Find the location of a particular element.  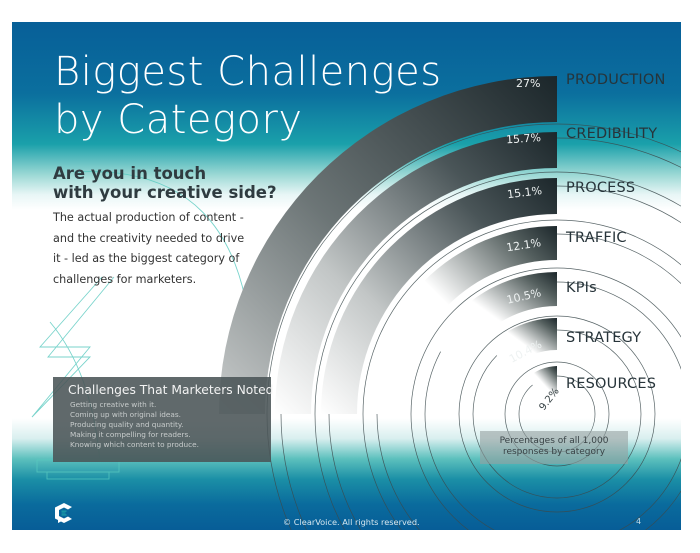

notes-item: Making it compelling for readers. is located at coordinates (130, 434).